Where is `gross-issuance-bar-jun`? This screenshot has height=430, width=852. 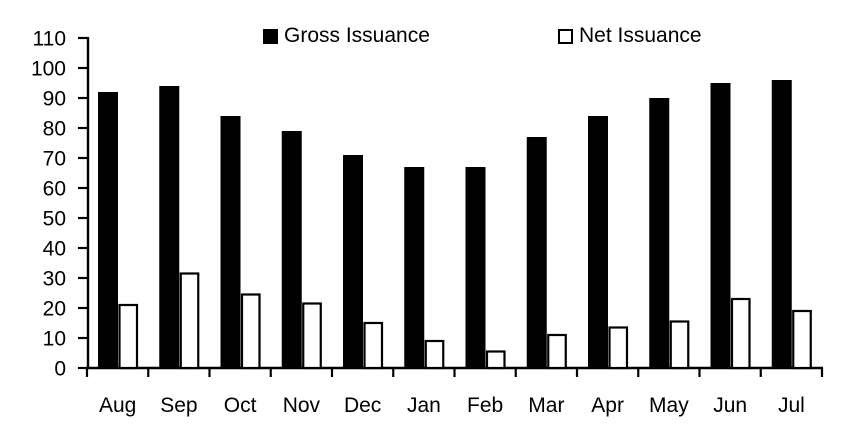 gross-issuance-bar-jun is located at coordinates (720, 225).